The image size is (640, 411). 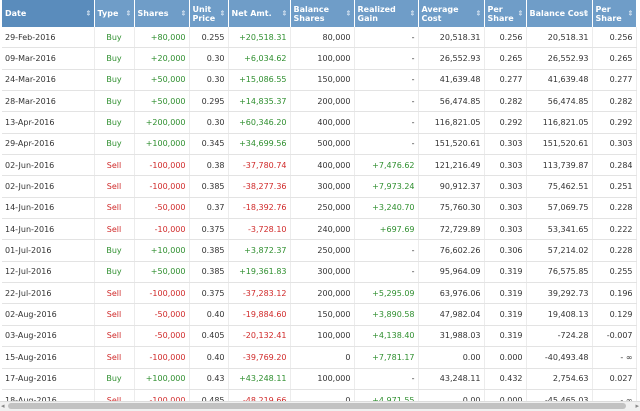 I want to click on cell-date: 29-Apr-2016, so click(x=48, y=144).